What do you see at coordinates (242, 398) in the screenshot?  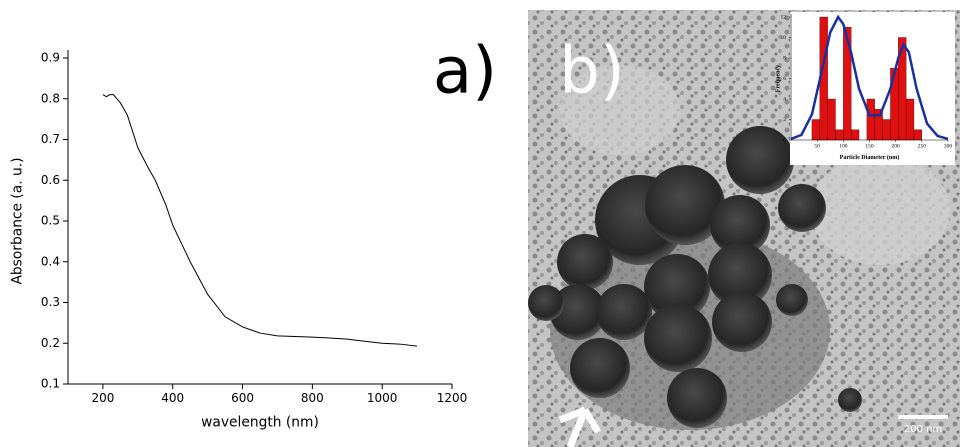 I see `x-tick-label: 600` at bounding box center [242, 398].